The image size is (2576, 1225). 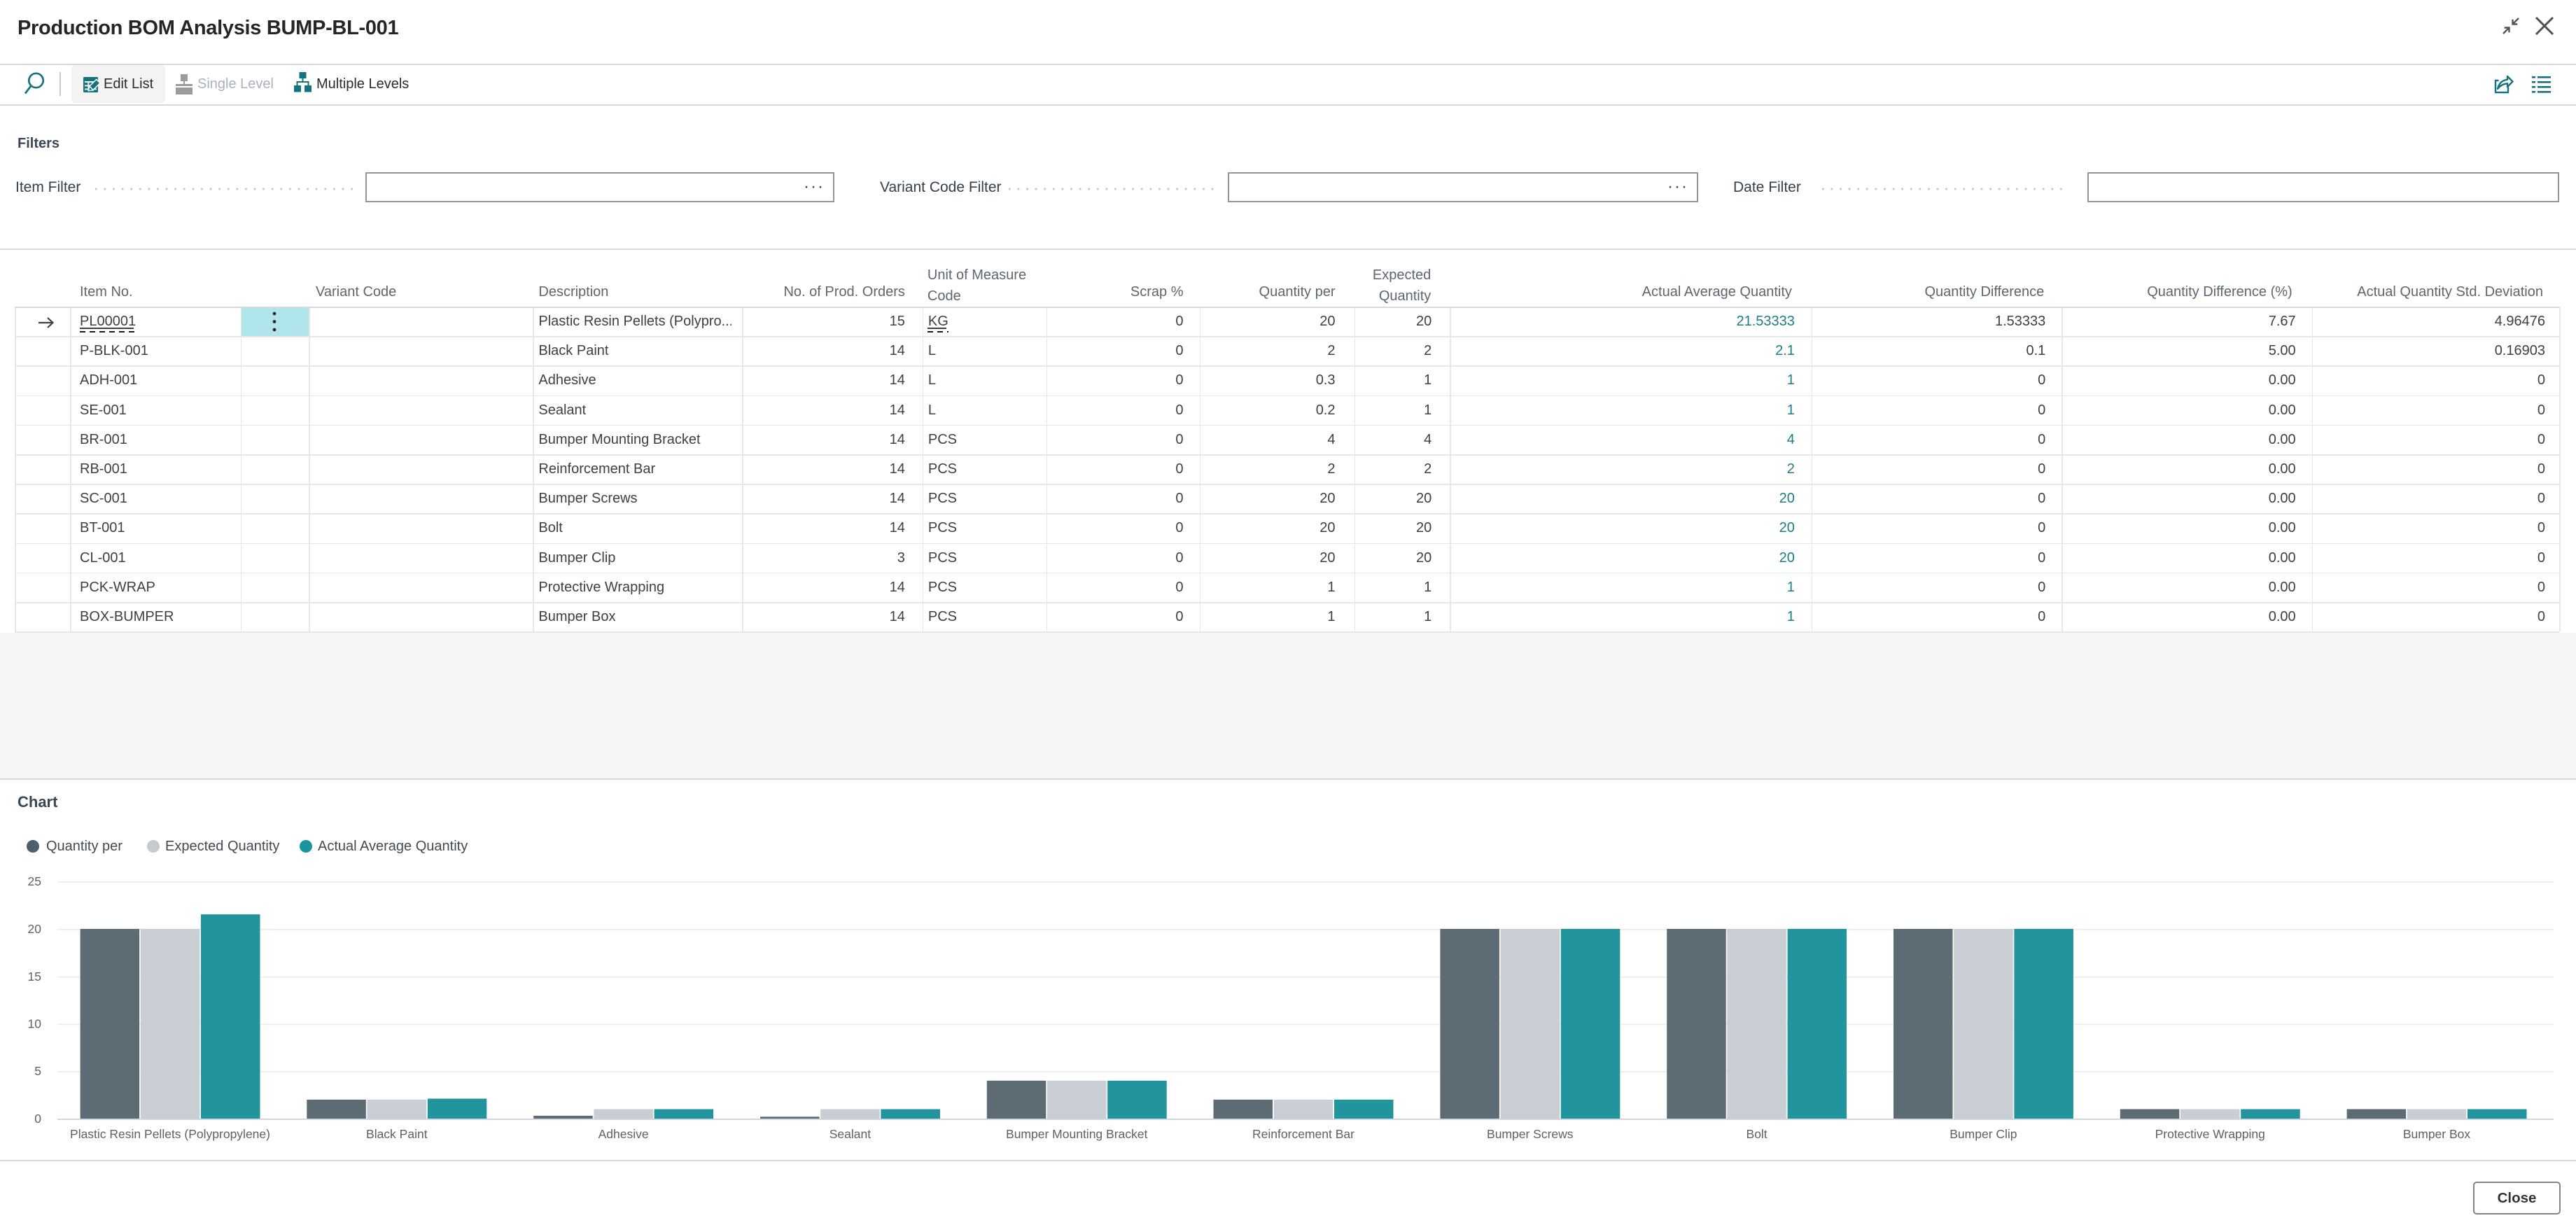 I want to click on svg-text: Bumper Screws, so click(x=1530, y=1134).